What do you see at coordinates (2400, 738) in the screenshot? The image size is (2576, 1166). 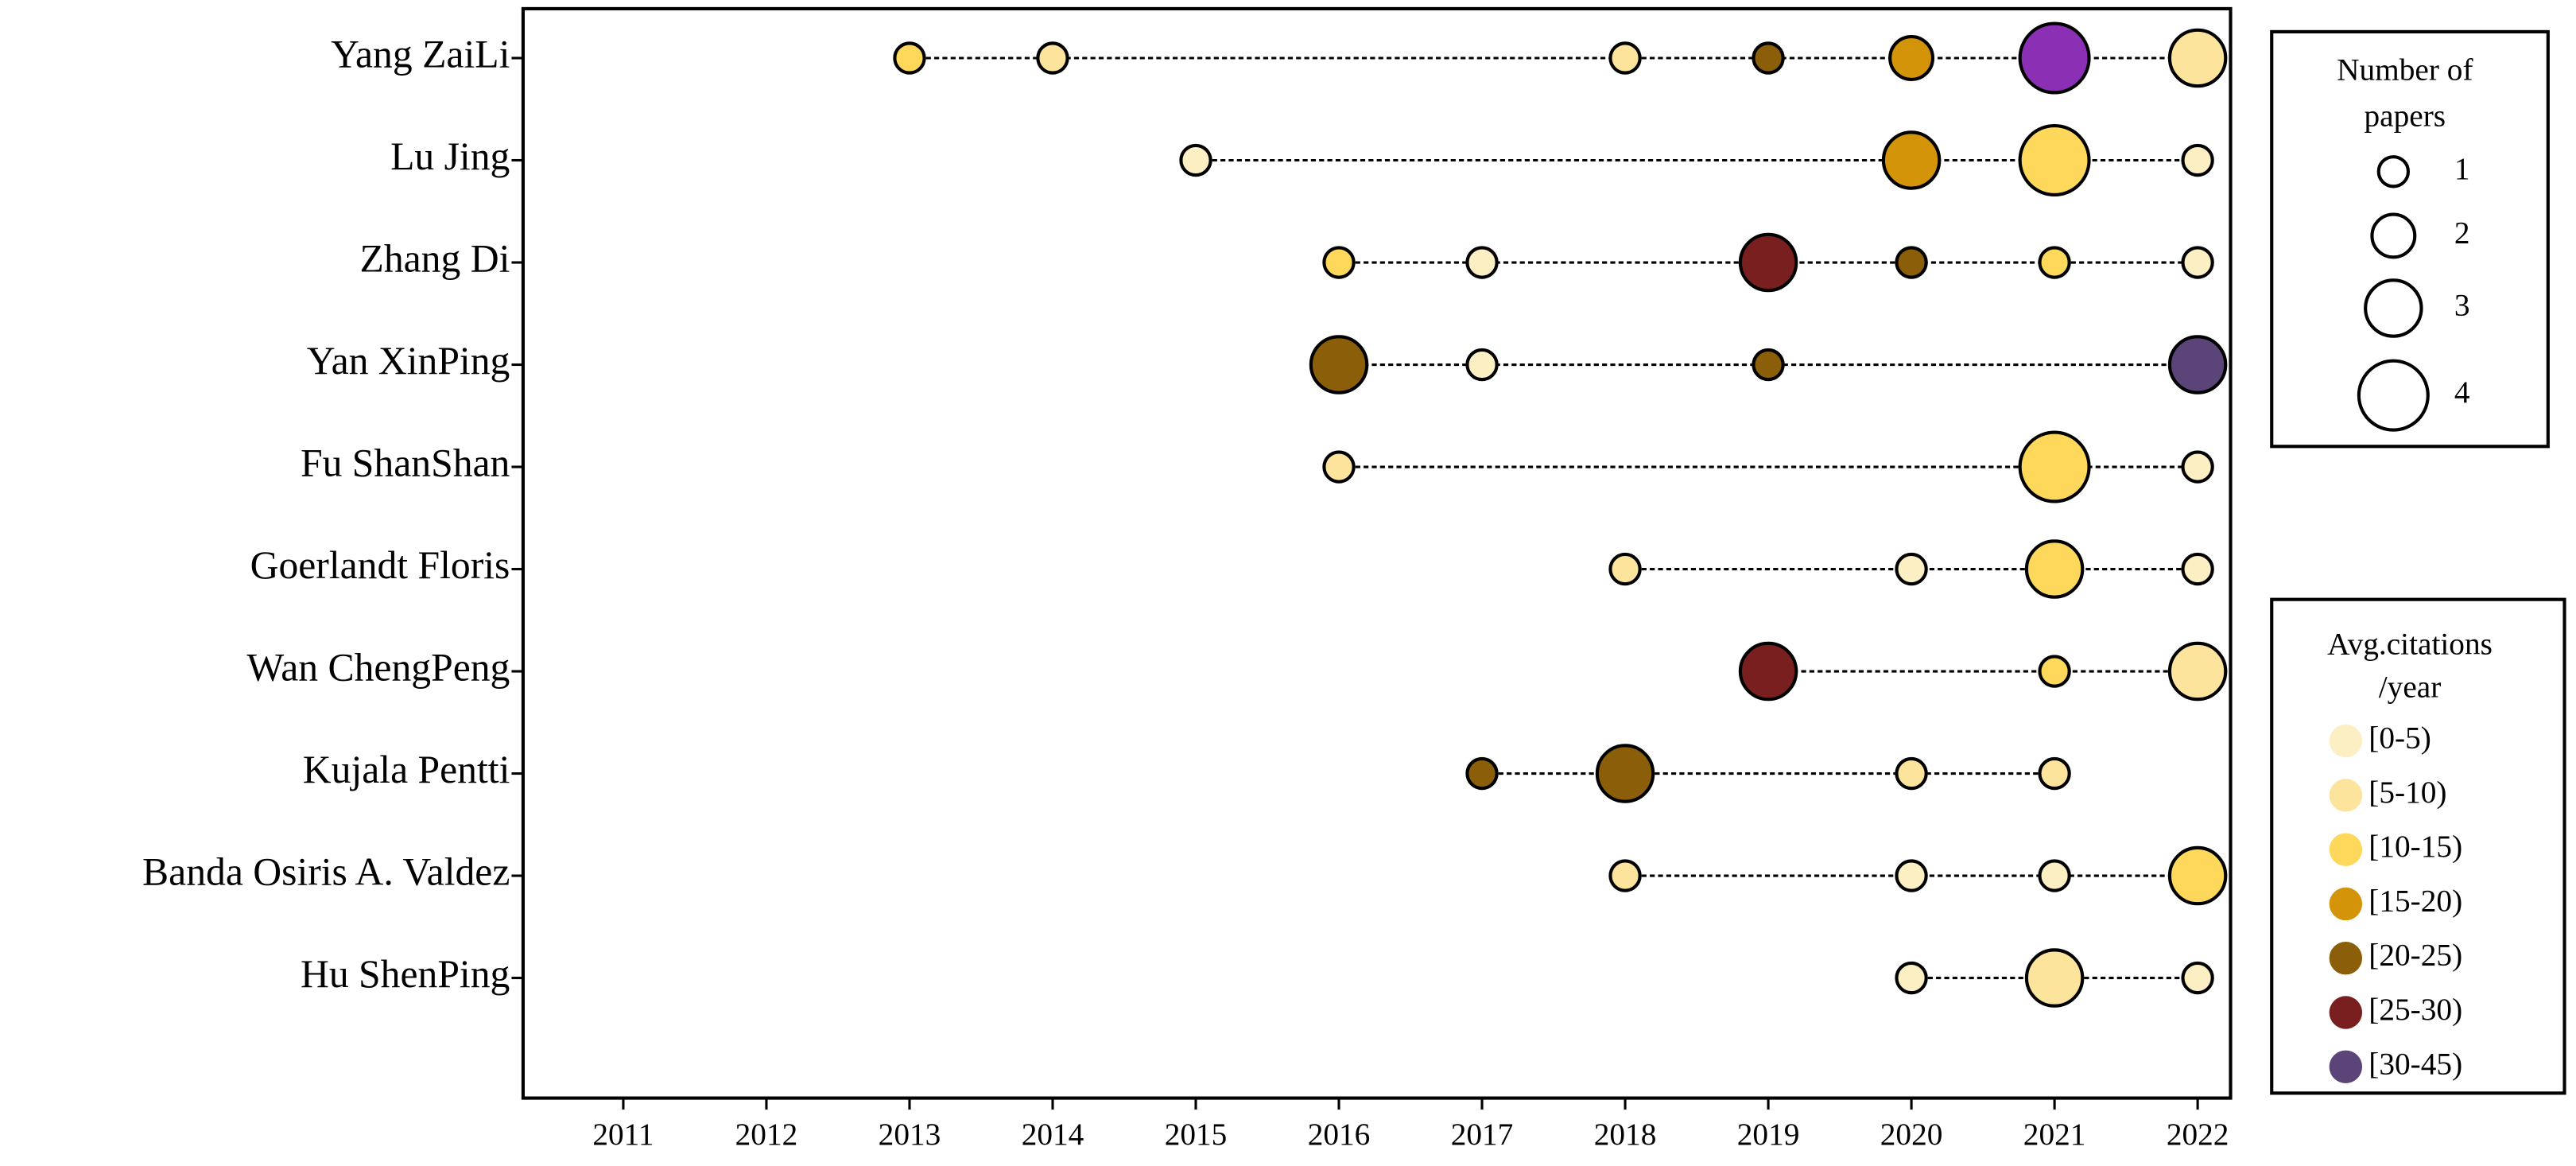 I see `color-legend-label: [0-5)` at bounding box center [2400, 738].